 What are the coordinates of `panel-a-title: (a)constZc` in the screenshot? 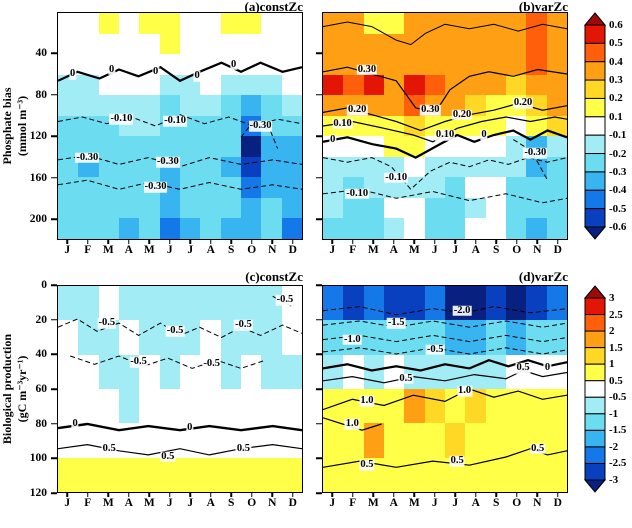 It's located at (274, 7).